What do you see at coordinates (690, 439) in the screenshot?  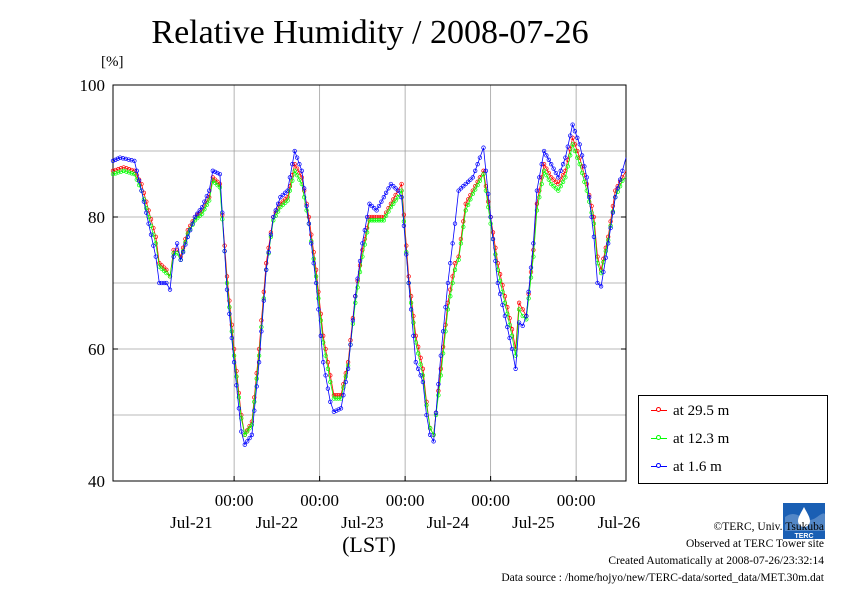 I see `legend-item-12-3m: at 12.3 m` at bounding box center [690, 439].